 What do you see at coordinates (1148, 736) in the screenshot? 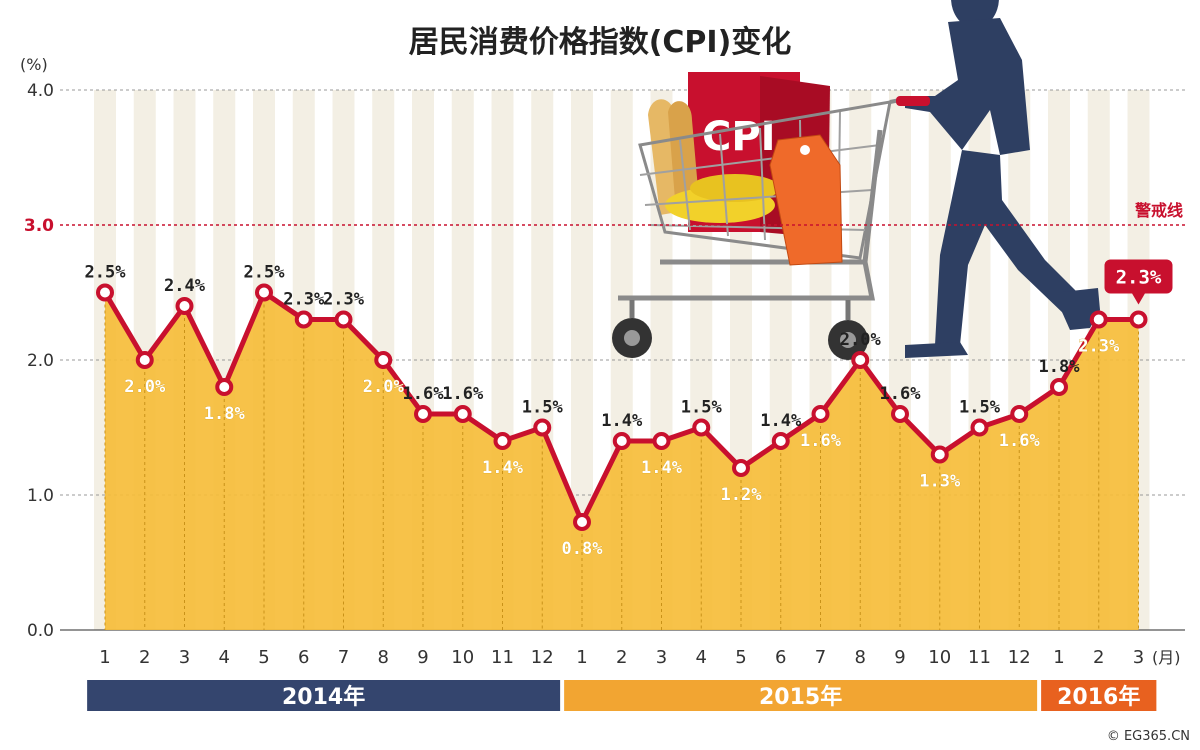
I see `copyright-credit: © EG365.CN` at bounding box center [1148, 736].